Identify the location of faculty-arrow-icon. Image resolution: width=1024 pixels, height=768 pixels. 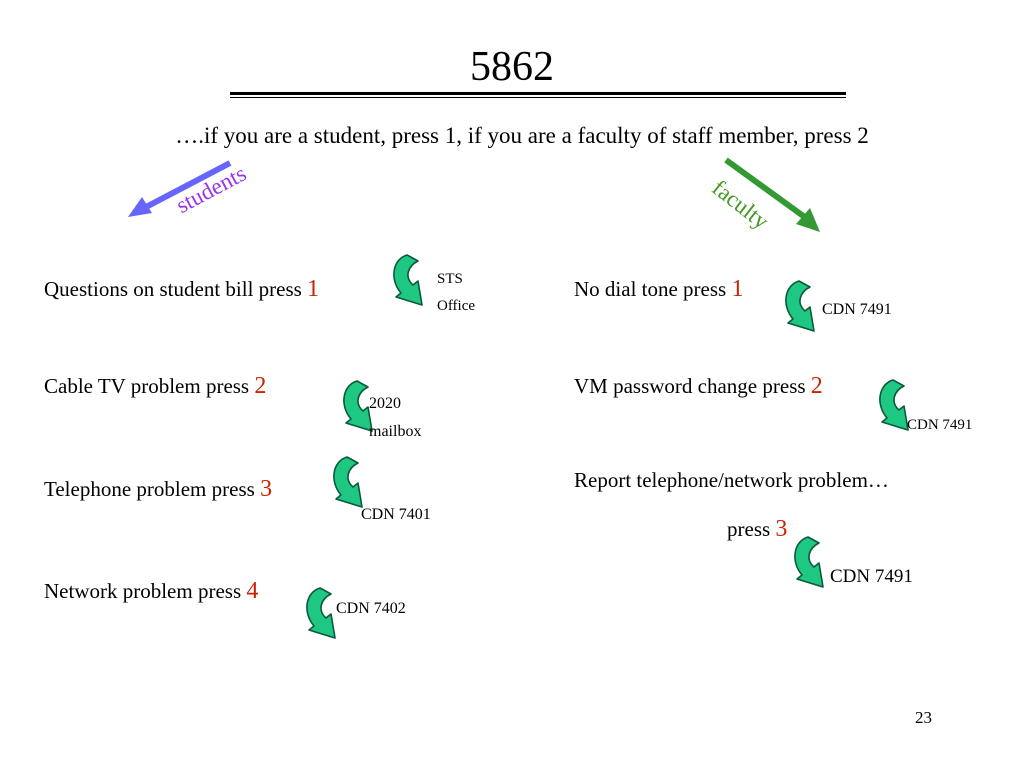
(772, 194).